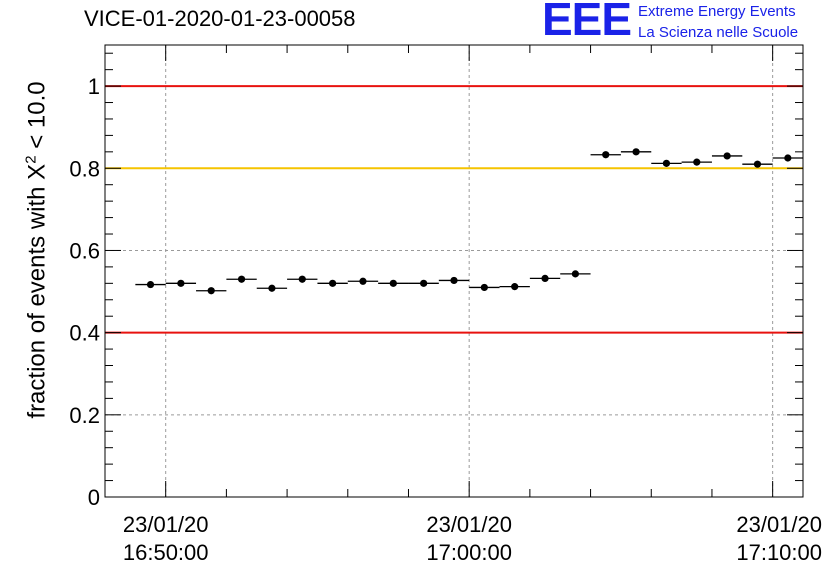  Describe the element at coordinates (84, 333) in the screenshot. I see `y-tick-label: 0.4` at that location.